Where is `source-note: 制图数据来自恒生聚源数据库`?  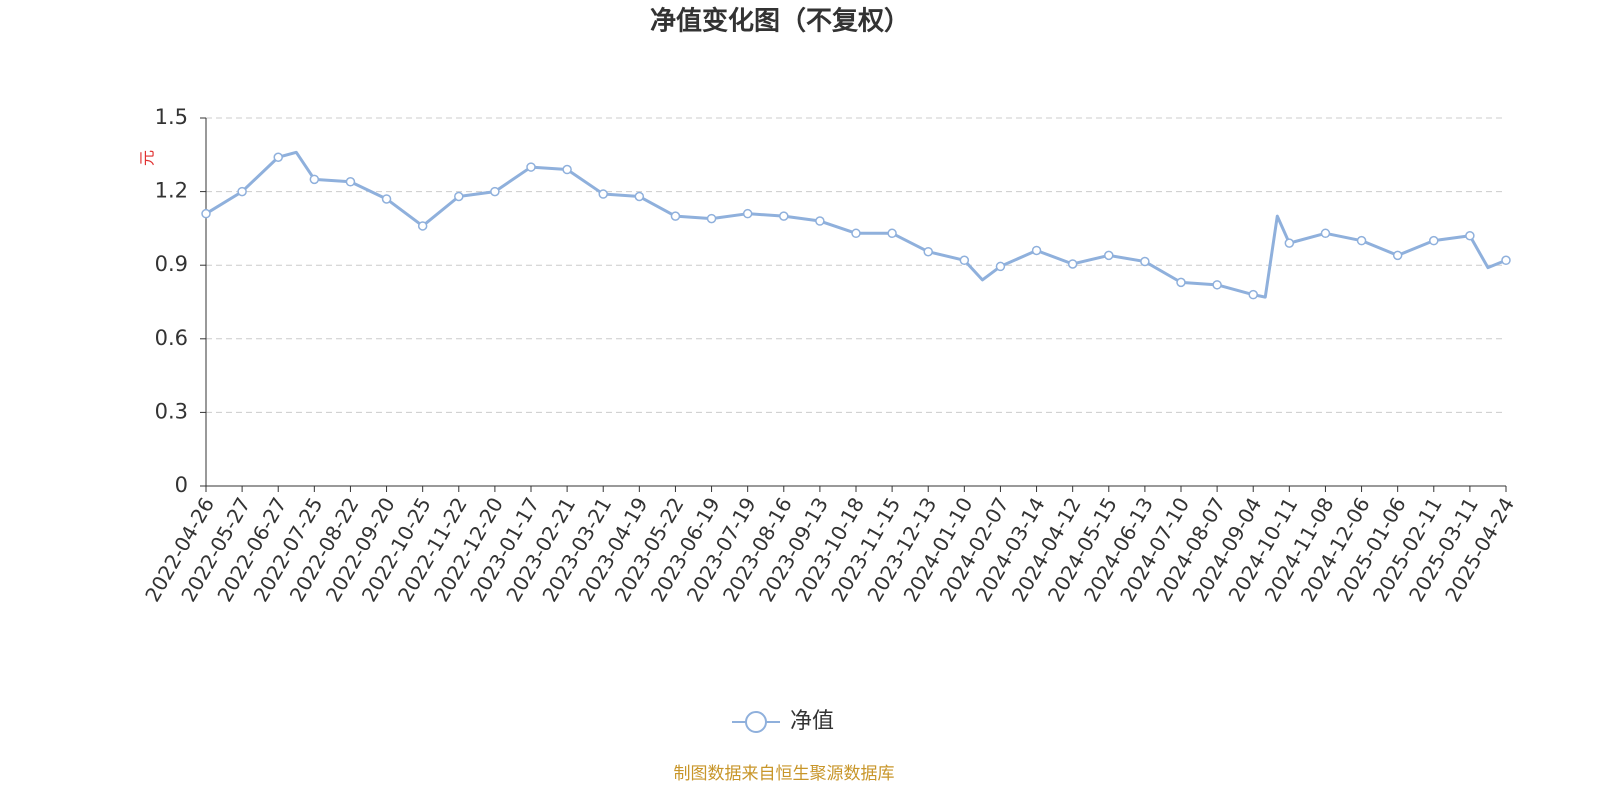
source-note: 制图数据来自恒生聚源数据库 is located at coordinates (784, 774).